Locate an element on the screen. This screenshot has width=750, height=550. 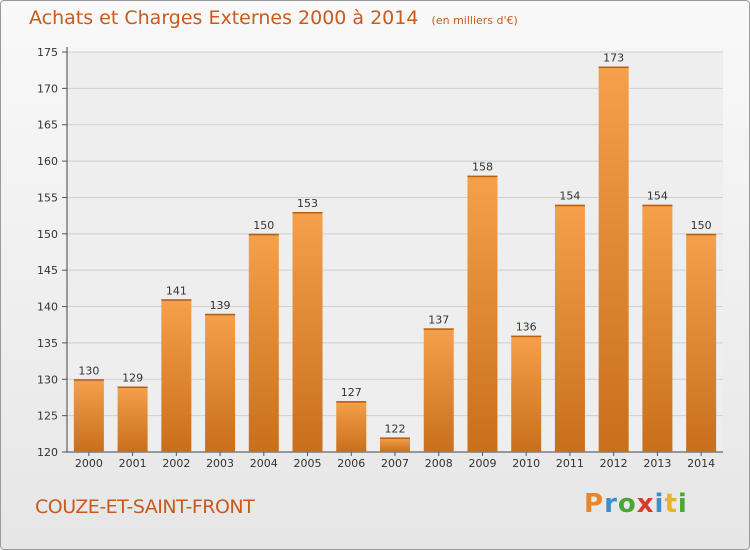
bar-value-label: 127 is located at coordinates (351, 392).